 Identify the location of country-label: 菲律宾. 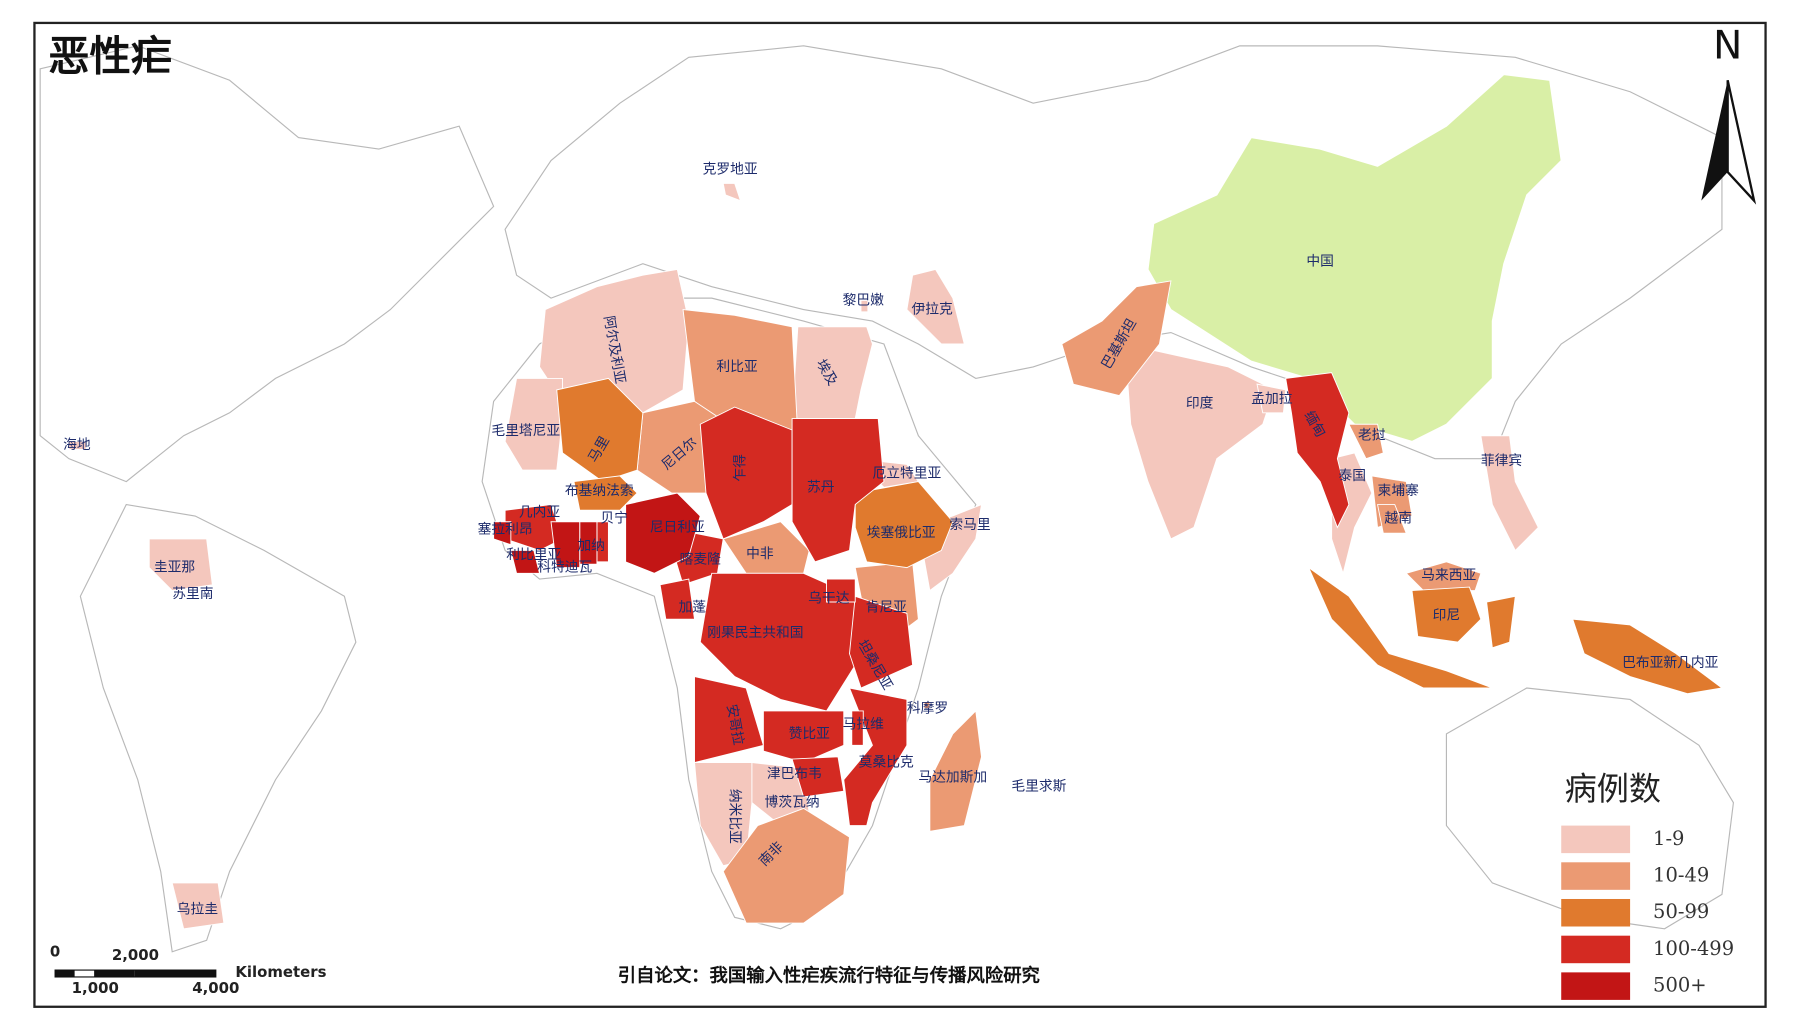
(1501, 461).